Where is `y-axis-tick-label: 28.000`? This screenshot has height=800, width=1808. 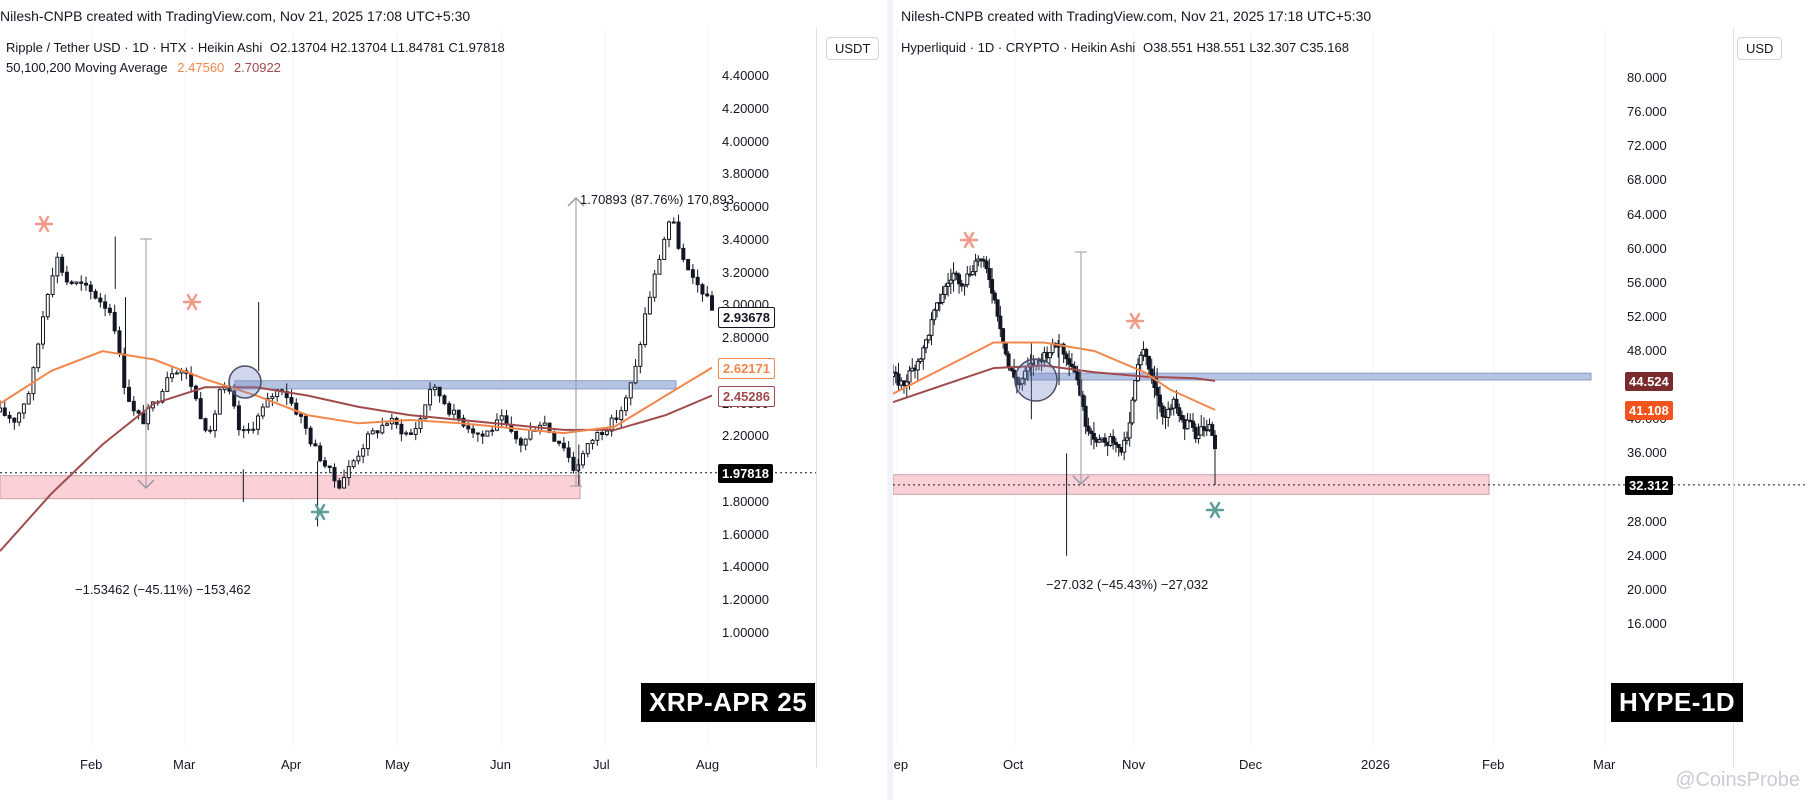
y-axis-tick-label: 28.000 is located at coordinates (1647, 521).